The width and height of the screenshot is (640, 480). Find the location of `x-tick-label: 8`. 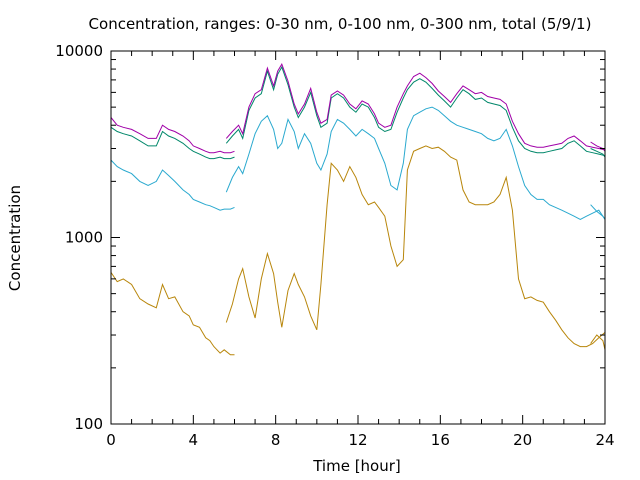

x-tick-label: 8 is located at coordinates (276, 440).